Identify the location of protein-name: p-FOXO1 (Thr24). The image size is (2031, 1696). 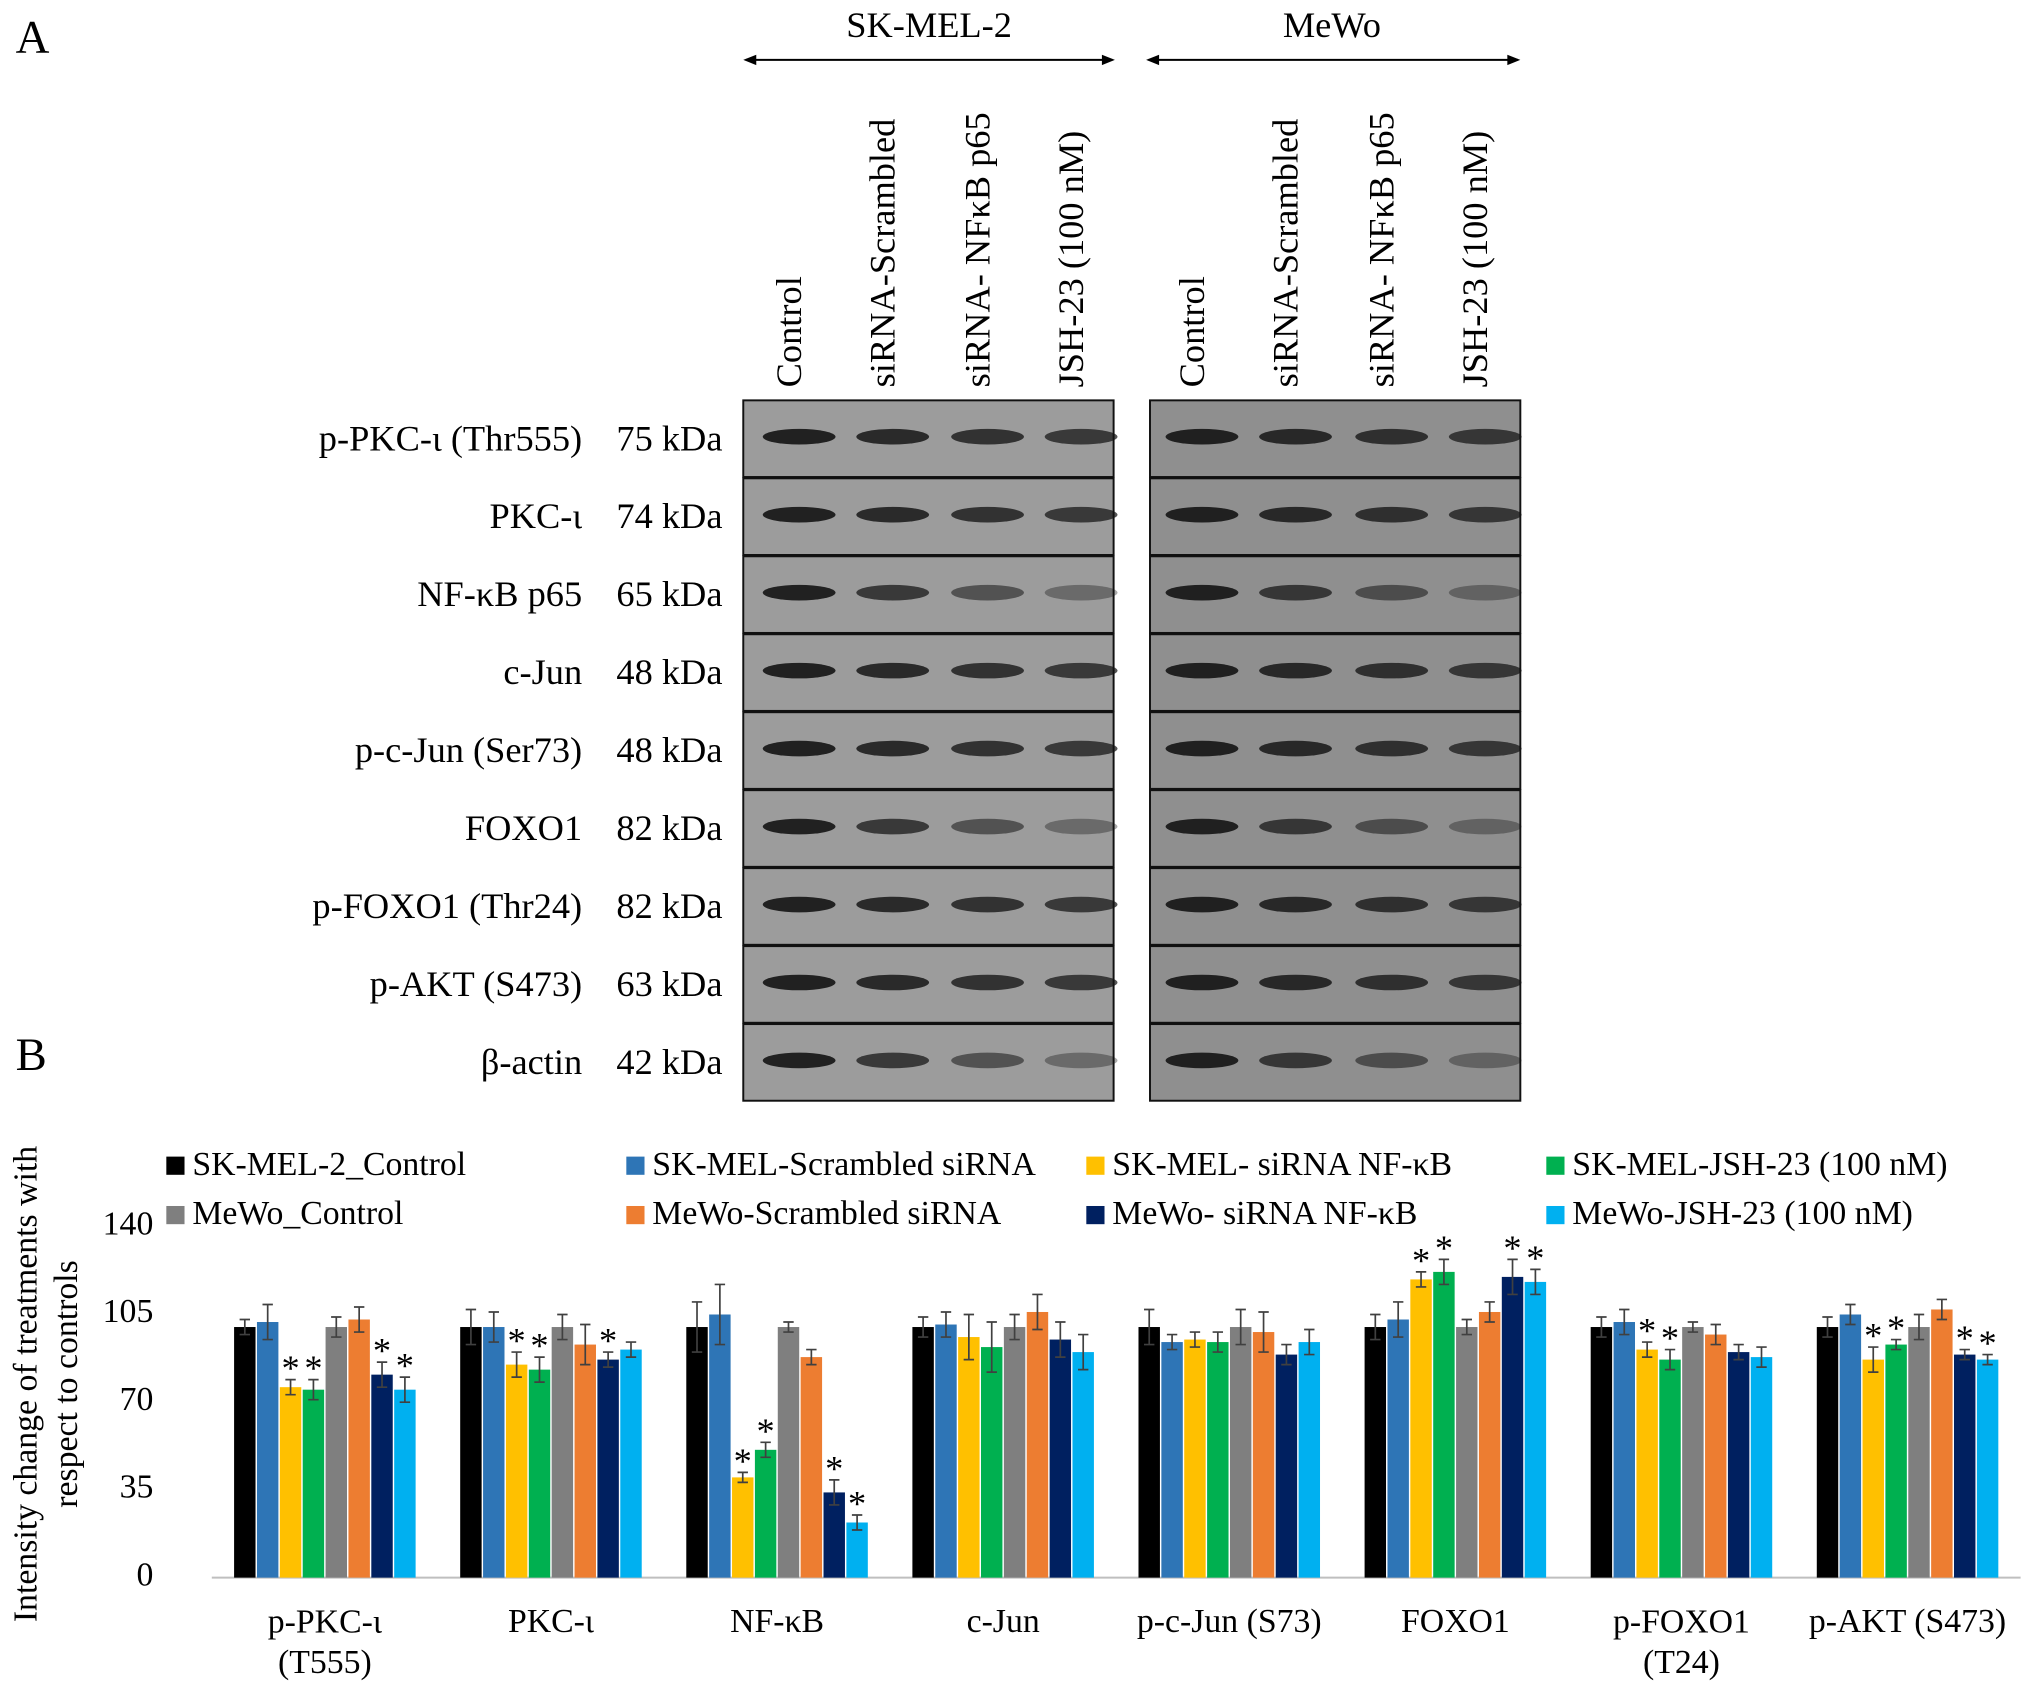
(447, 906).